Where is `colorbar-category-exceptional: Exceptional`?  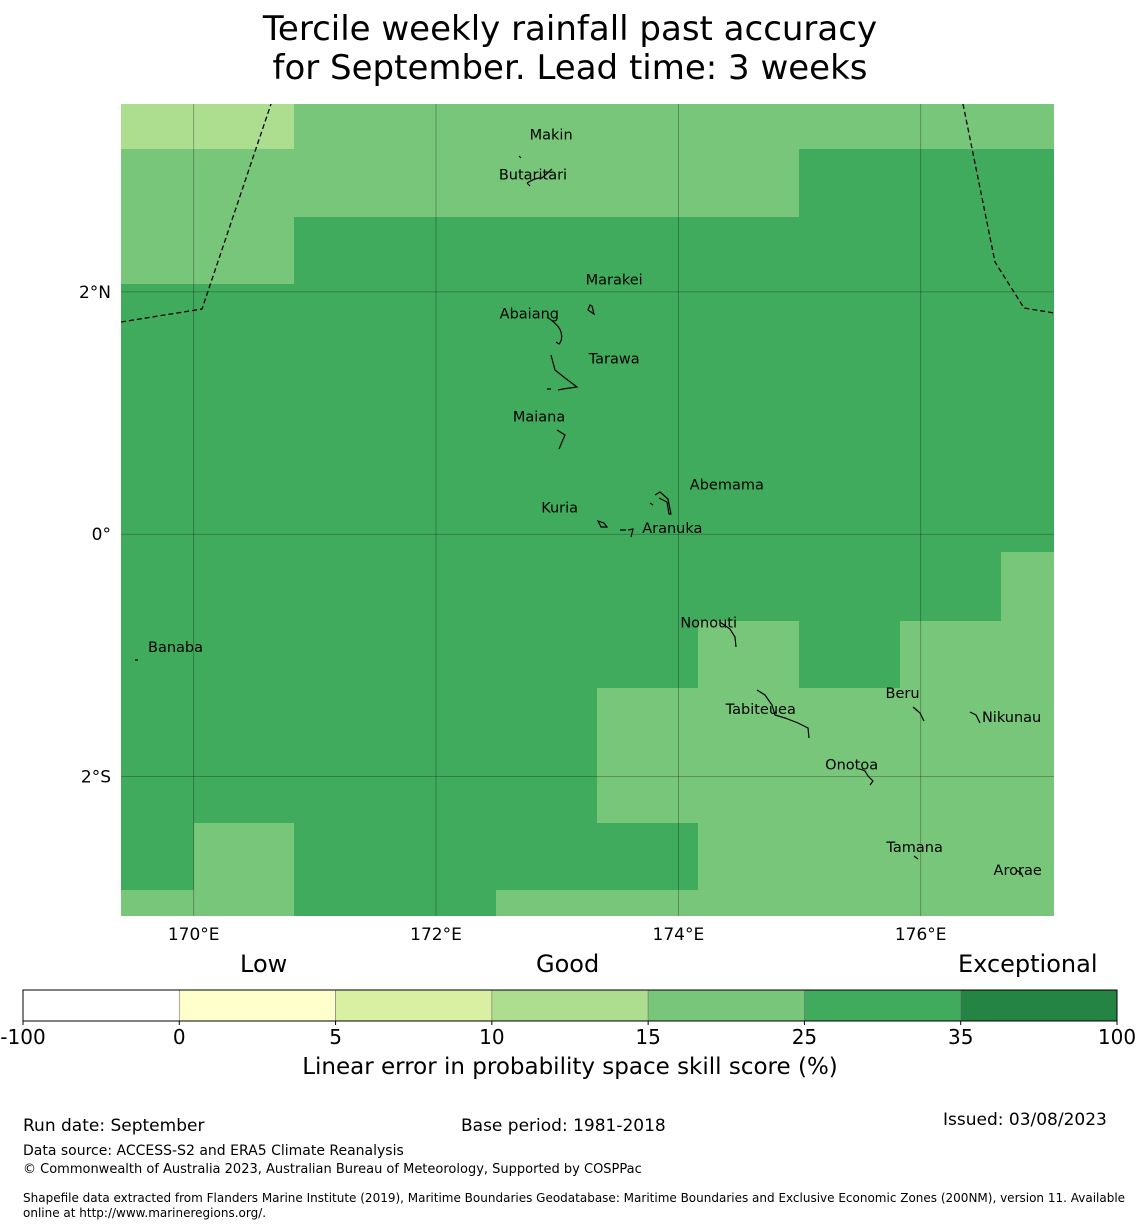
colorbar-category-exceptional: Exceptional is located at coordinates (1028, 964).